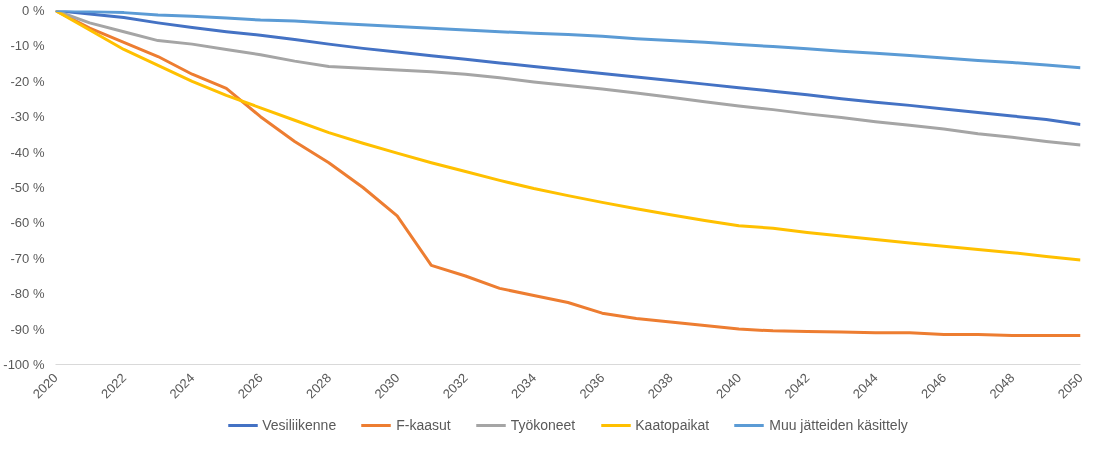 This screenshot has width=1119, height=464. What do you see at coordinates (27, 46) in the screenshot?
I see `y-tick-label: -10 %` at bounding box center [27, 46].